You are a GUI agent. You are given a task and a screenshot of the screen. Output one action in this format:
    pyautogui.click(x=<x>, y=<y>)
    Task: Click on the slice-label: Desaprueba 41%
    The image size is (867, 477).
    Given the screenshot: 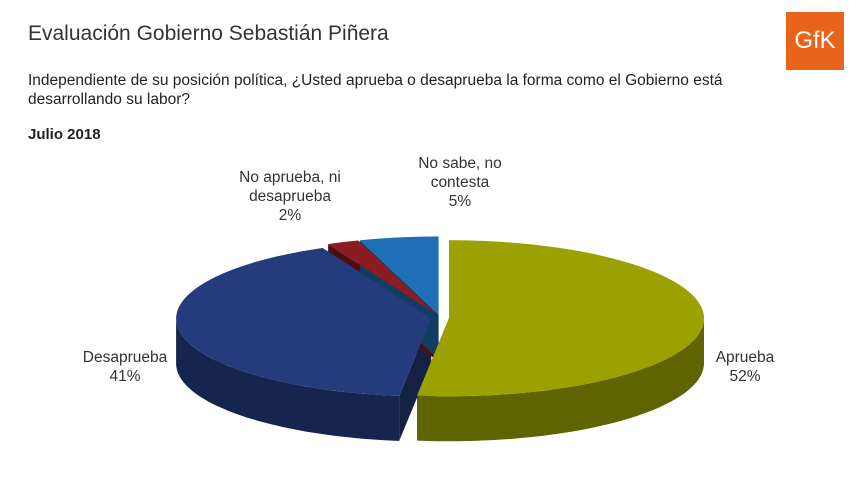 What is the action you would take?
    pyautogui.click(x=125, y=367)
    